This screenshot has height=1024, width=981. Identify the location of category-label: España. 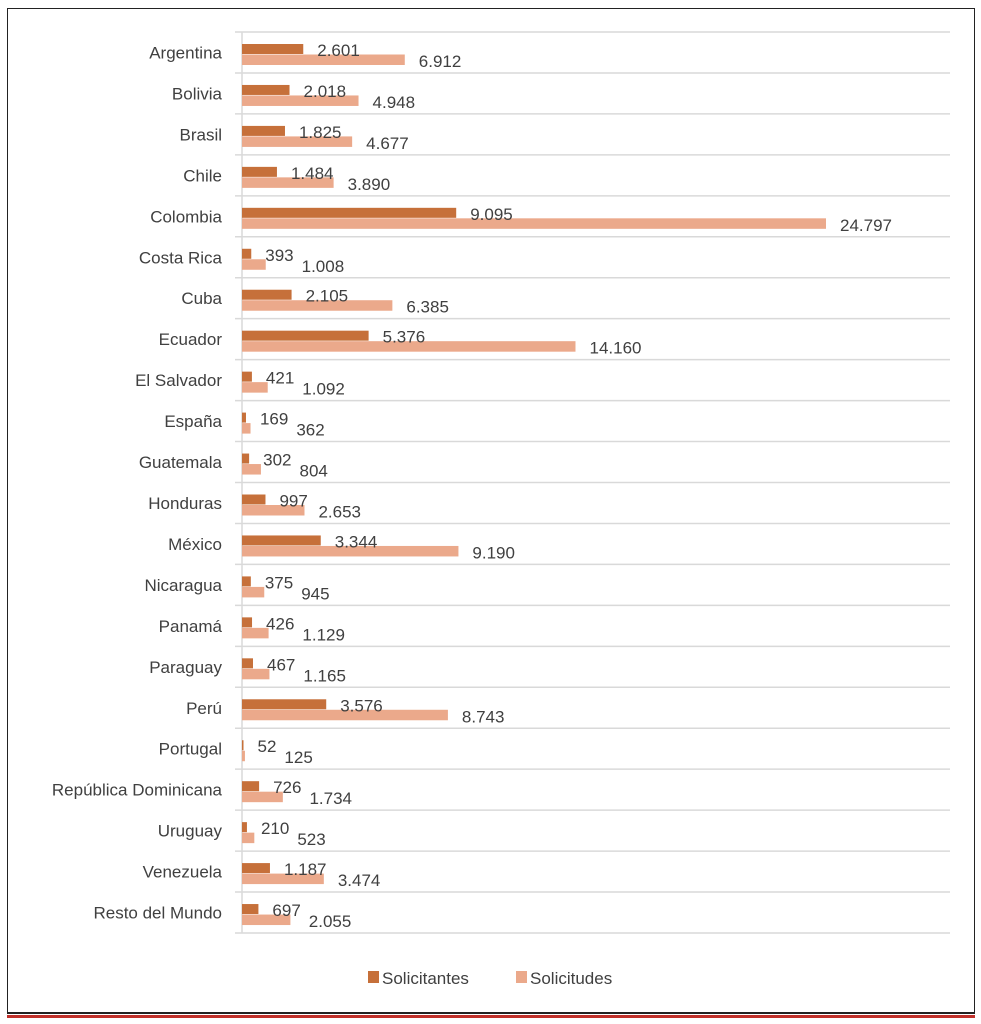
(193, 421).